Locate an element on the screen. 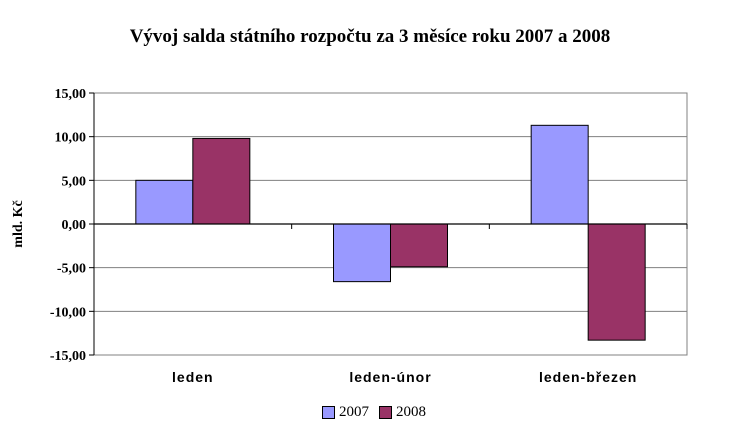  y-axis-label: mld. Kč is located at coordinates (18, 223).